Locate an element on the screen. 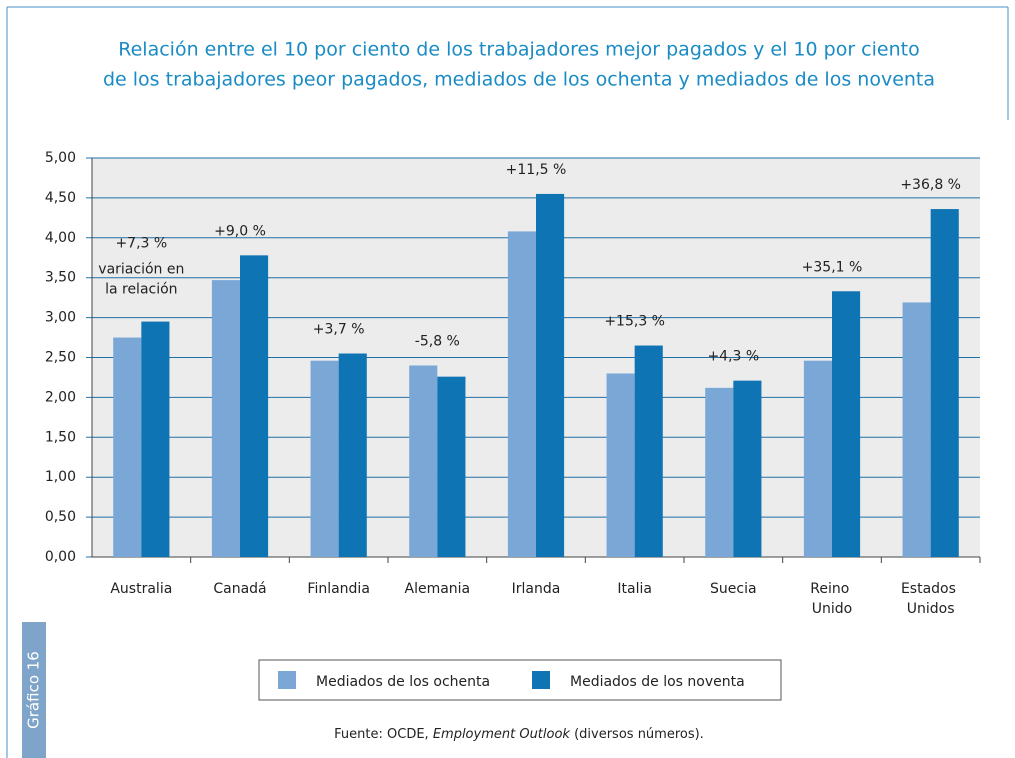 This screenshot has width=1015, height=758. x-tick-label: Italia is located at coordinates (634, 589).